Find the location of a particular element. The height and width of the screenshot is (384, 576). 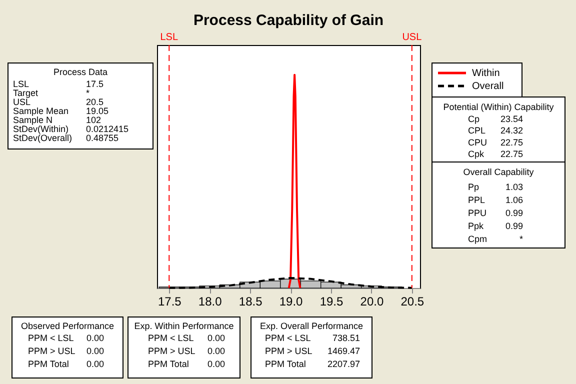

x-tick-label: 20.0 is located at coordinates (372, 301).